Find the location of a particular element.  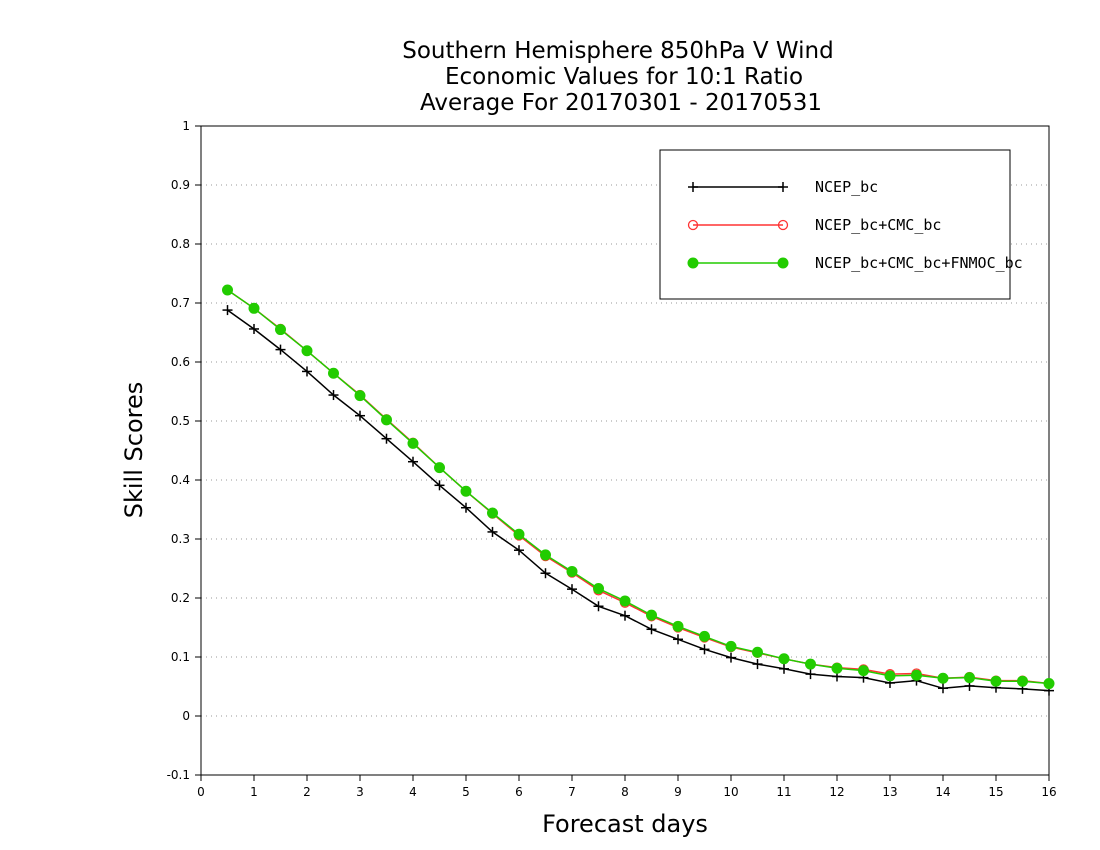

y-tick-label: 0.3 is located at coordinates (180, 539).